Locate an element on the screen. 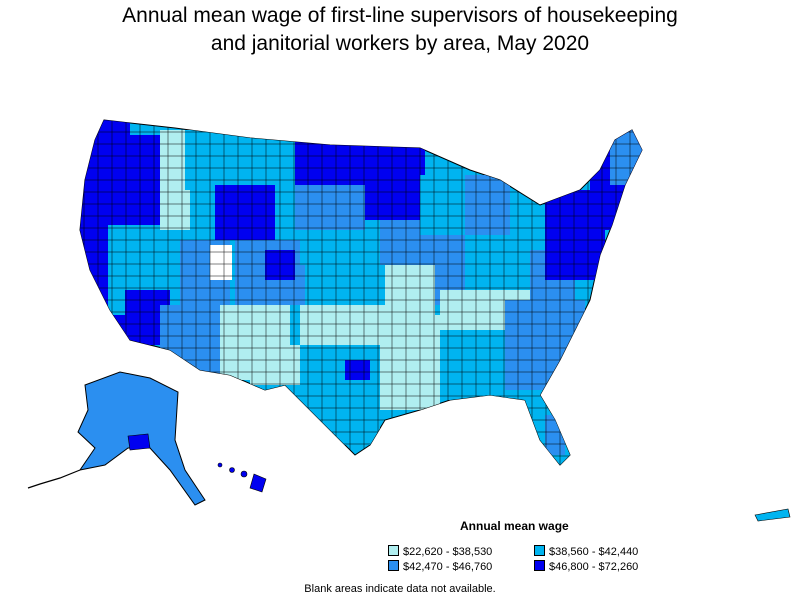  legend-label-2: $38,560 - $42,440 is located at coordinates (594, 552).